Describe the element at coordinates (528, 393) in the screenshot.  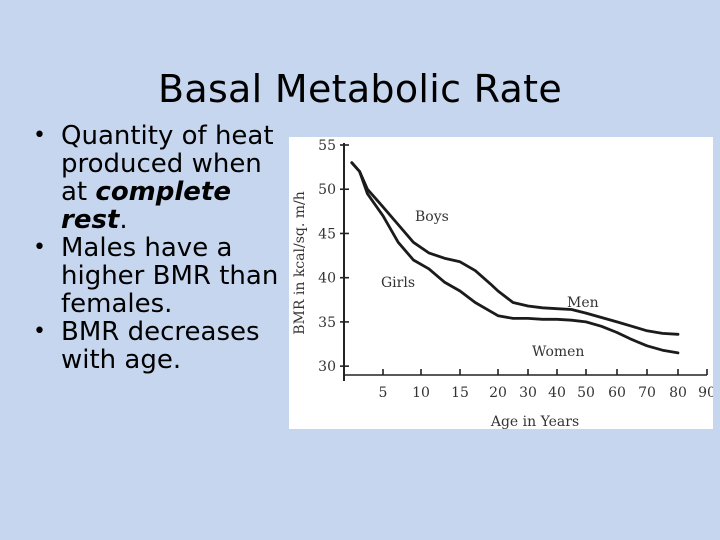
I see `x-tick-label: 30` at that location.